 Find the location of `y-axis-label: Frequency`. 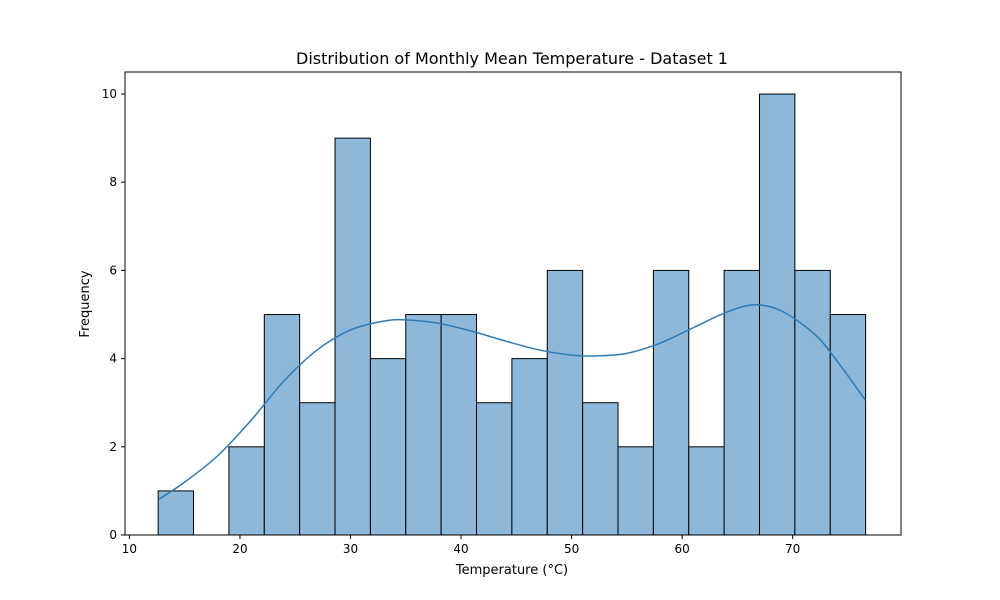

y-axis-label: Frequency is located at coordinates (85, 303).